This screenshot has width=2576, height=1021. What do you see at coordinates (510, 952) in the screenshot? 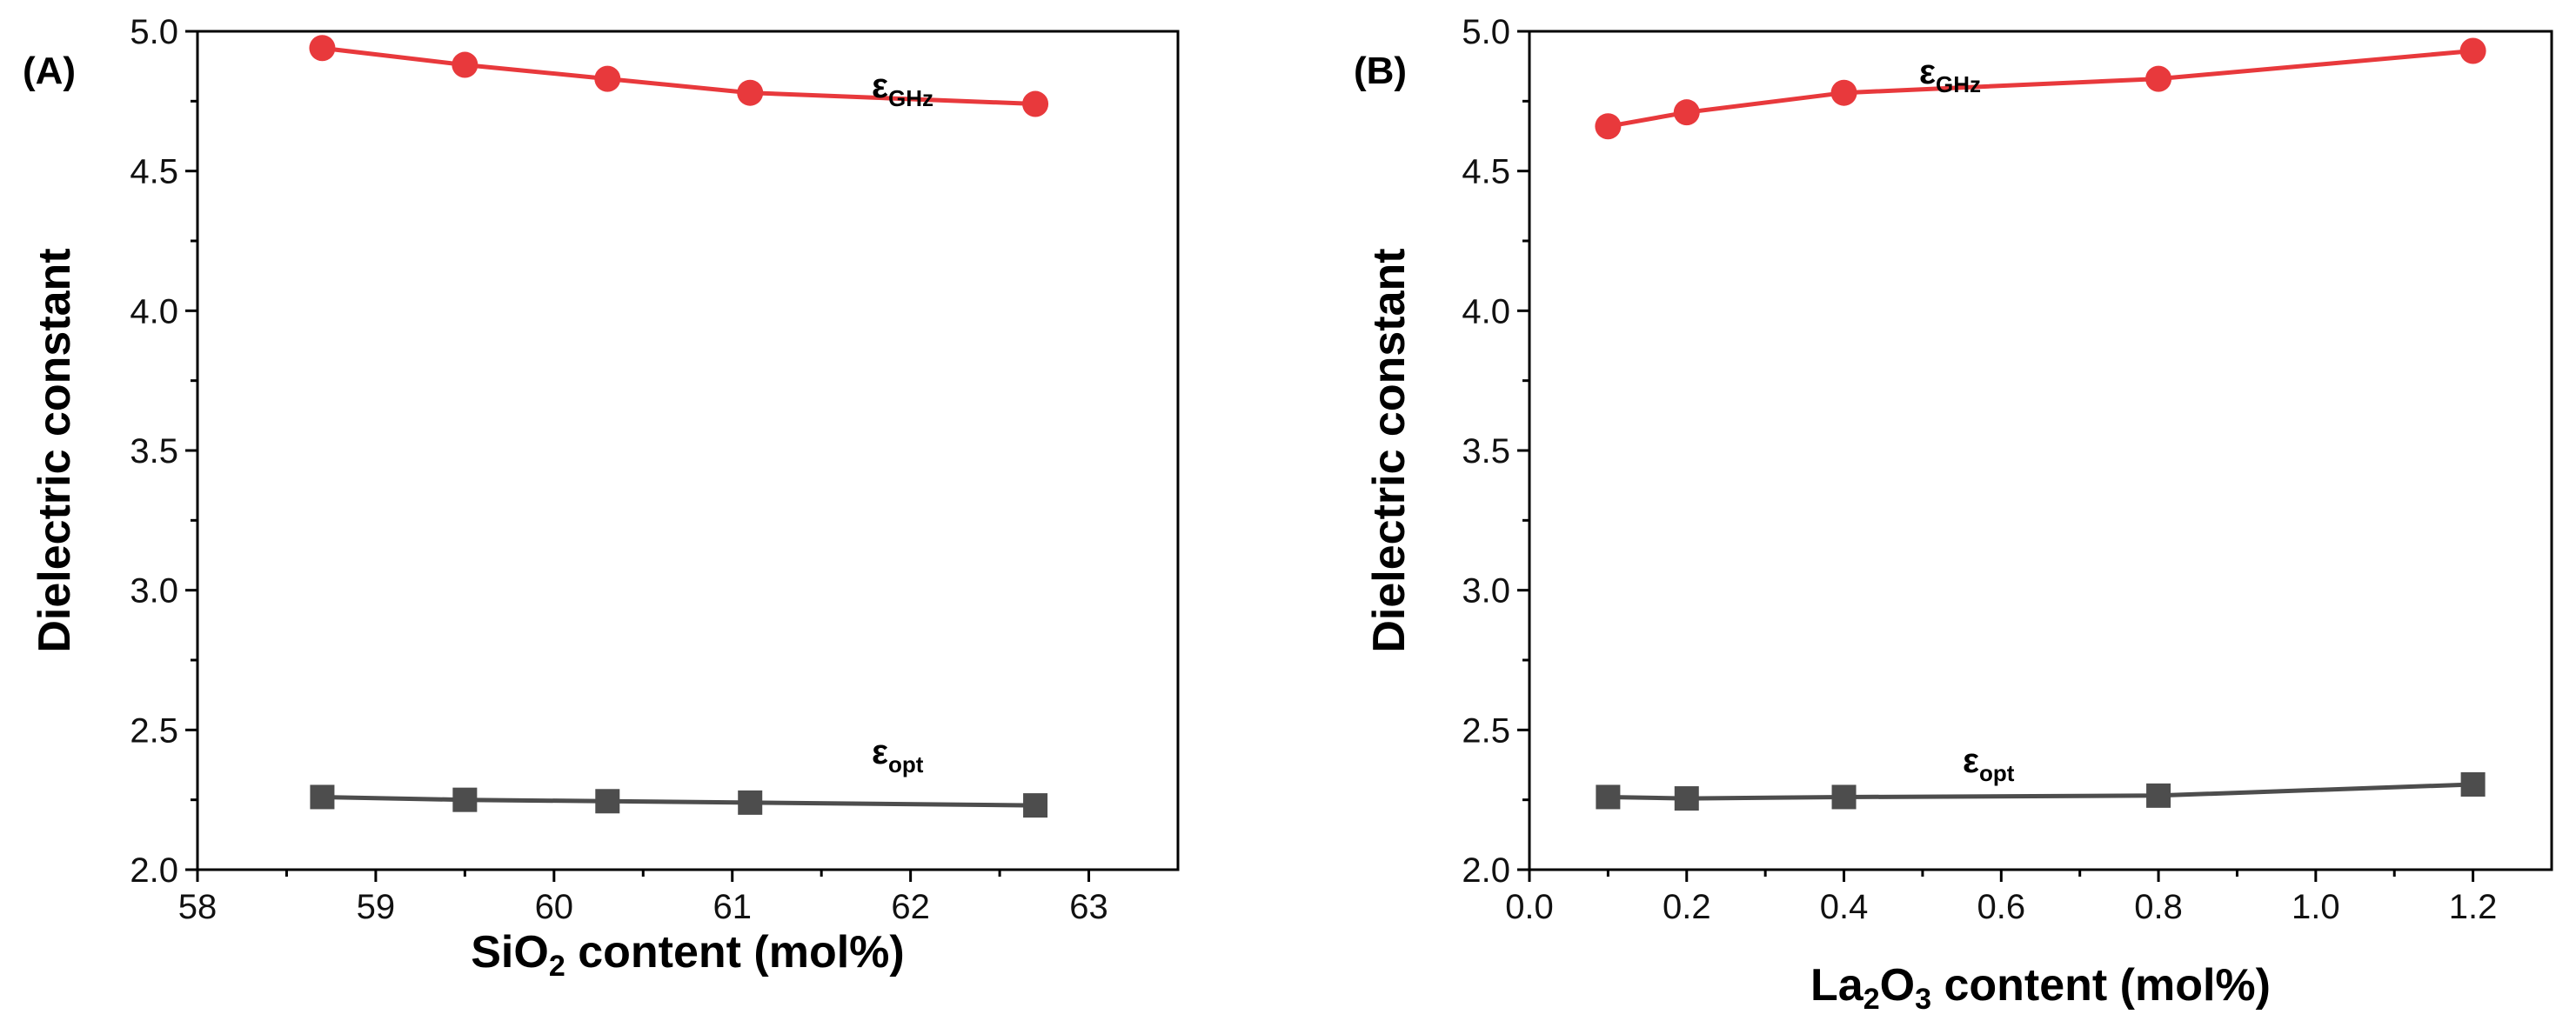
I see `x-axis-title-part: SiO` at bounding box center [510, 952].